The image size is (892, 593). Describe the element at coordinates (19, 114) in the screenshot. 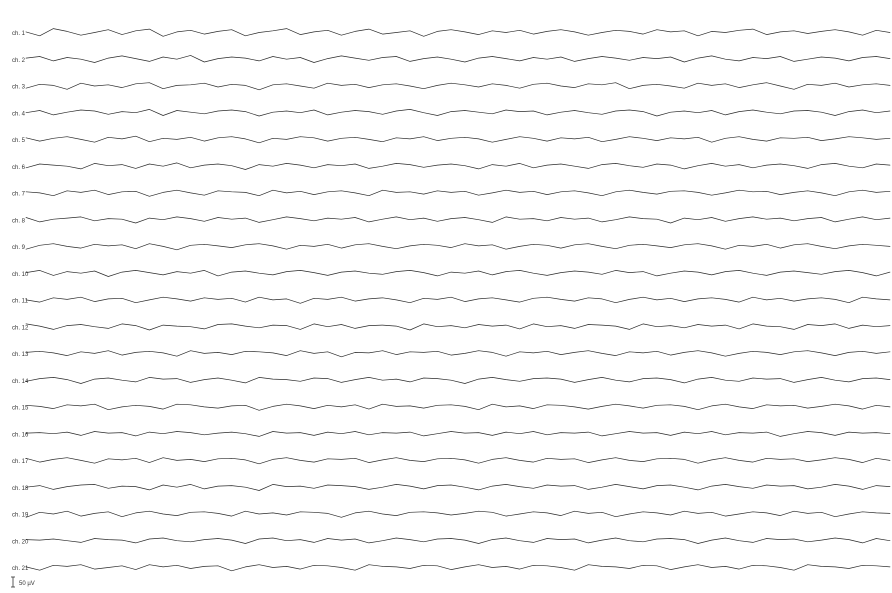

I see `channel-label: ch. 4` at that location.